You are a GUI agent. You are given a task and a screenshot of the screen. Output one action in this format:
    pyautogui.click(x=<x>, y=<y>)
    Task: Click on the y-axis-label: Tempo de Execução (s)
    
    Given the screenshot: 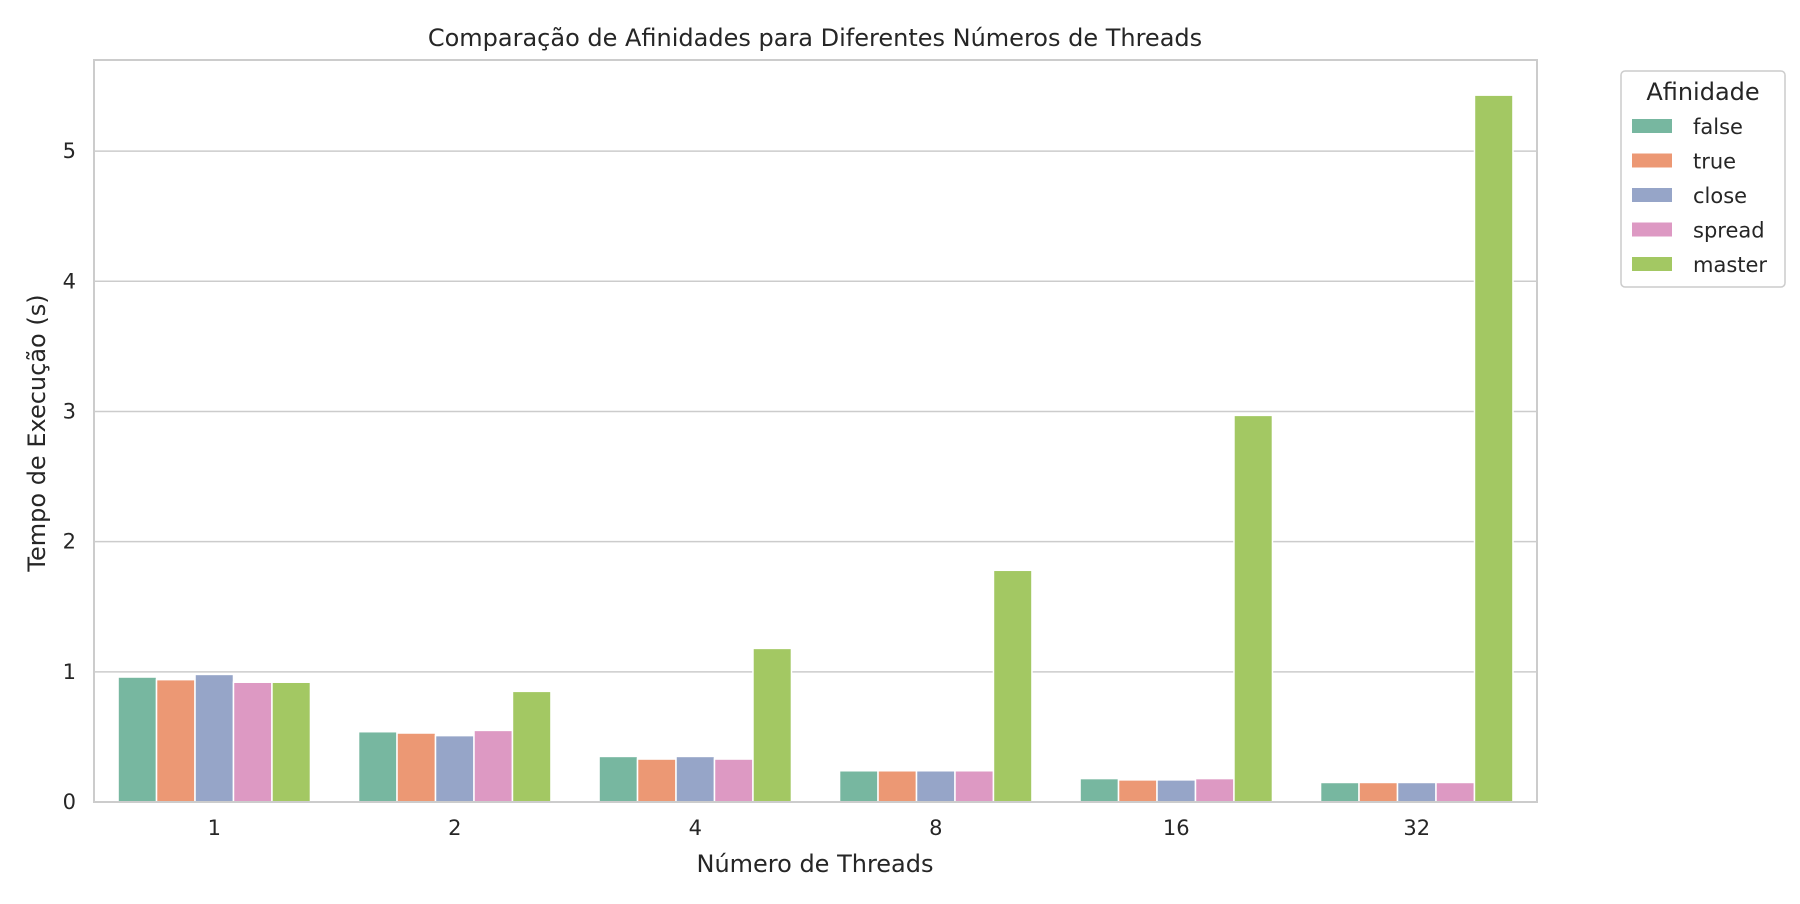 What is the action you would take?
    pyautogui.click(x=37, y=433)
    